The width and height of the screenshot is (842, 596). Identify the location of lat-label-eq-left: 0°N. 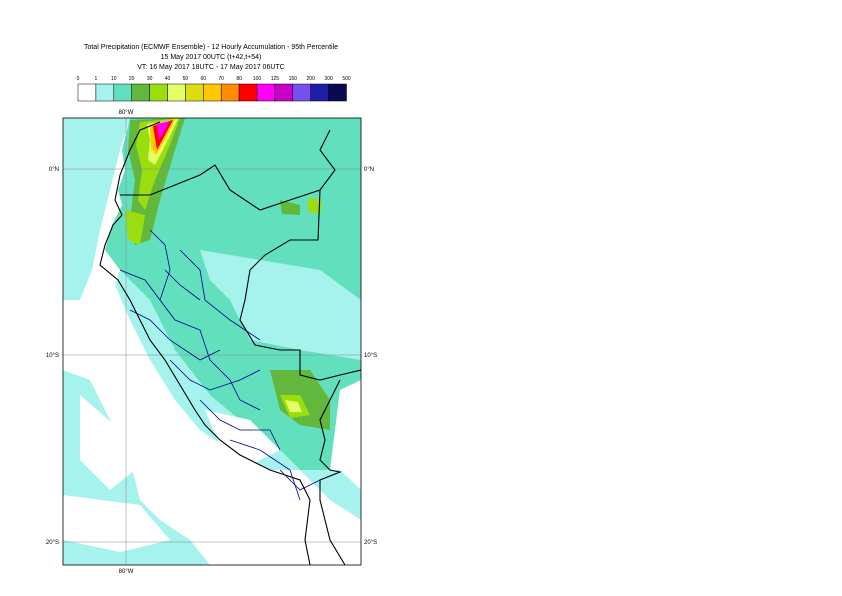
(54, 170).